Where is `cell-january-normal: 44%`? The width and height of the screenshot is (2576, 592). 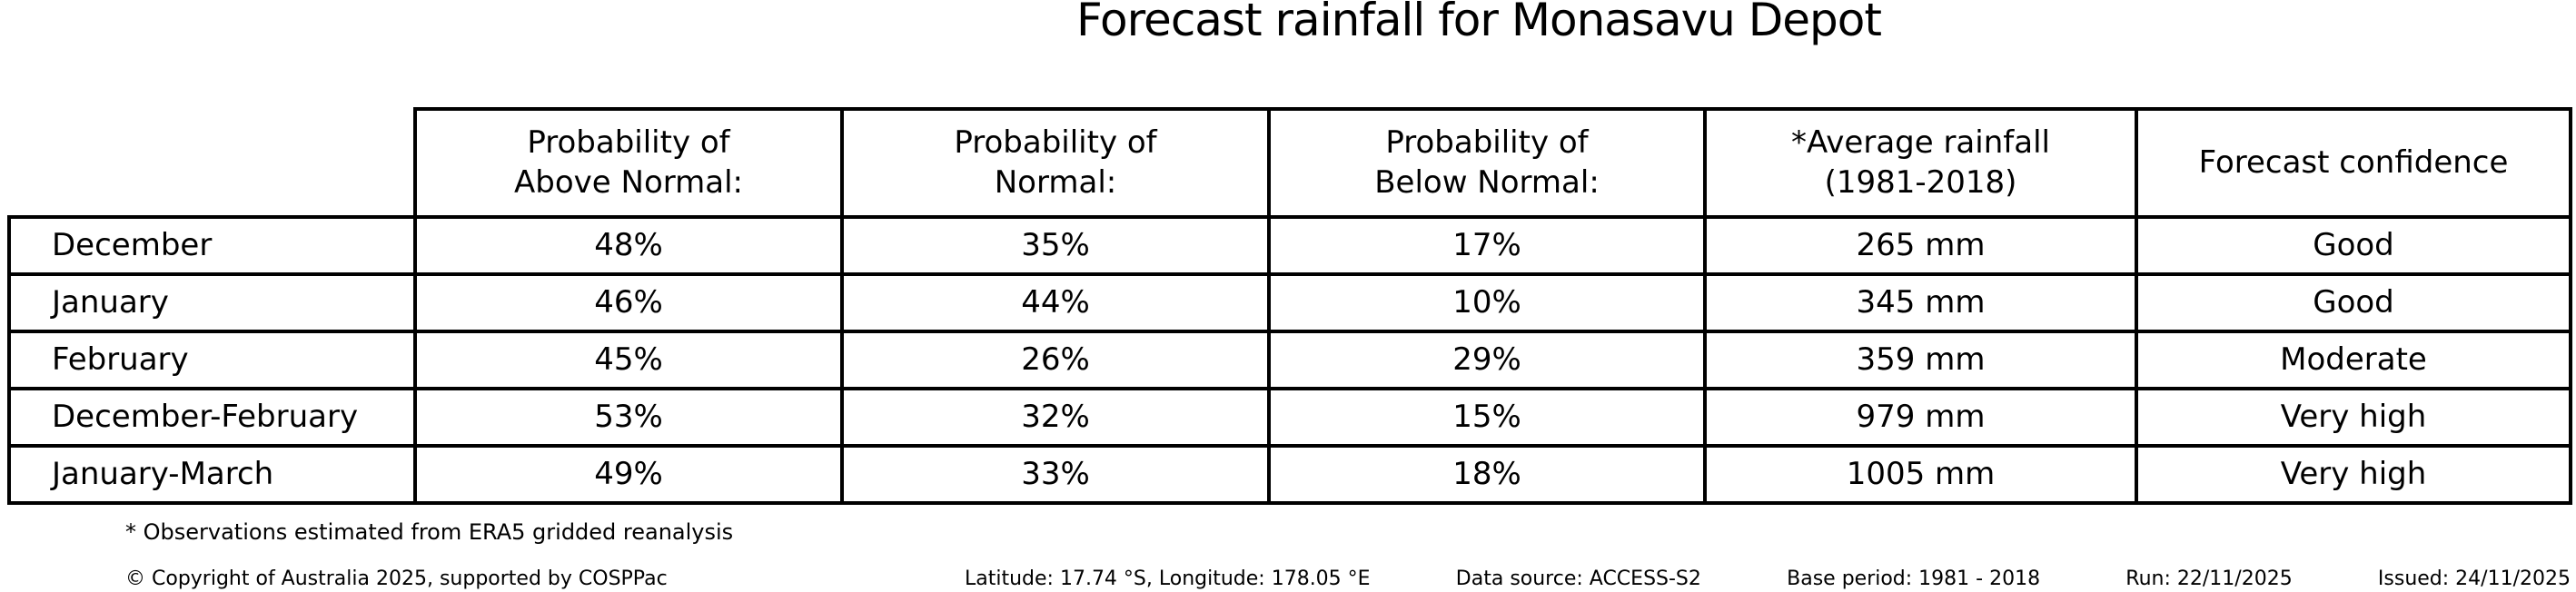 cell-january-normal: 44% is located at coordinates (1055, 302).